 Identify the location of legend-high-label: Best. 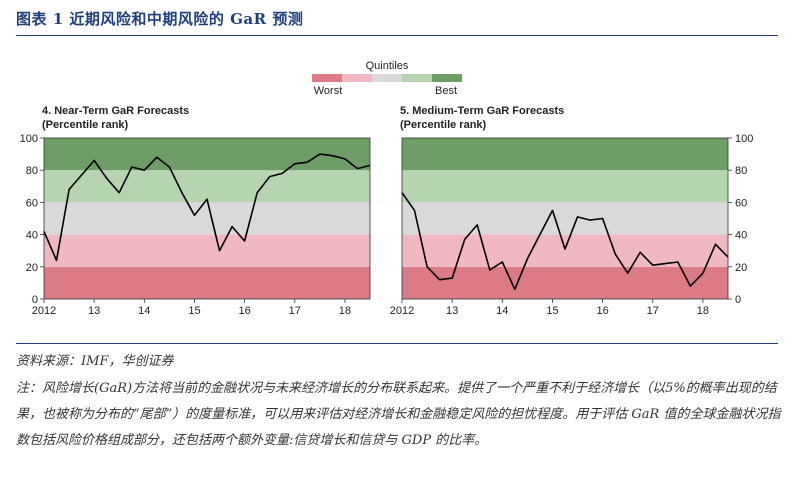
(446, 91).